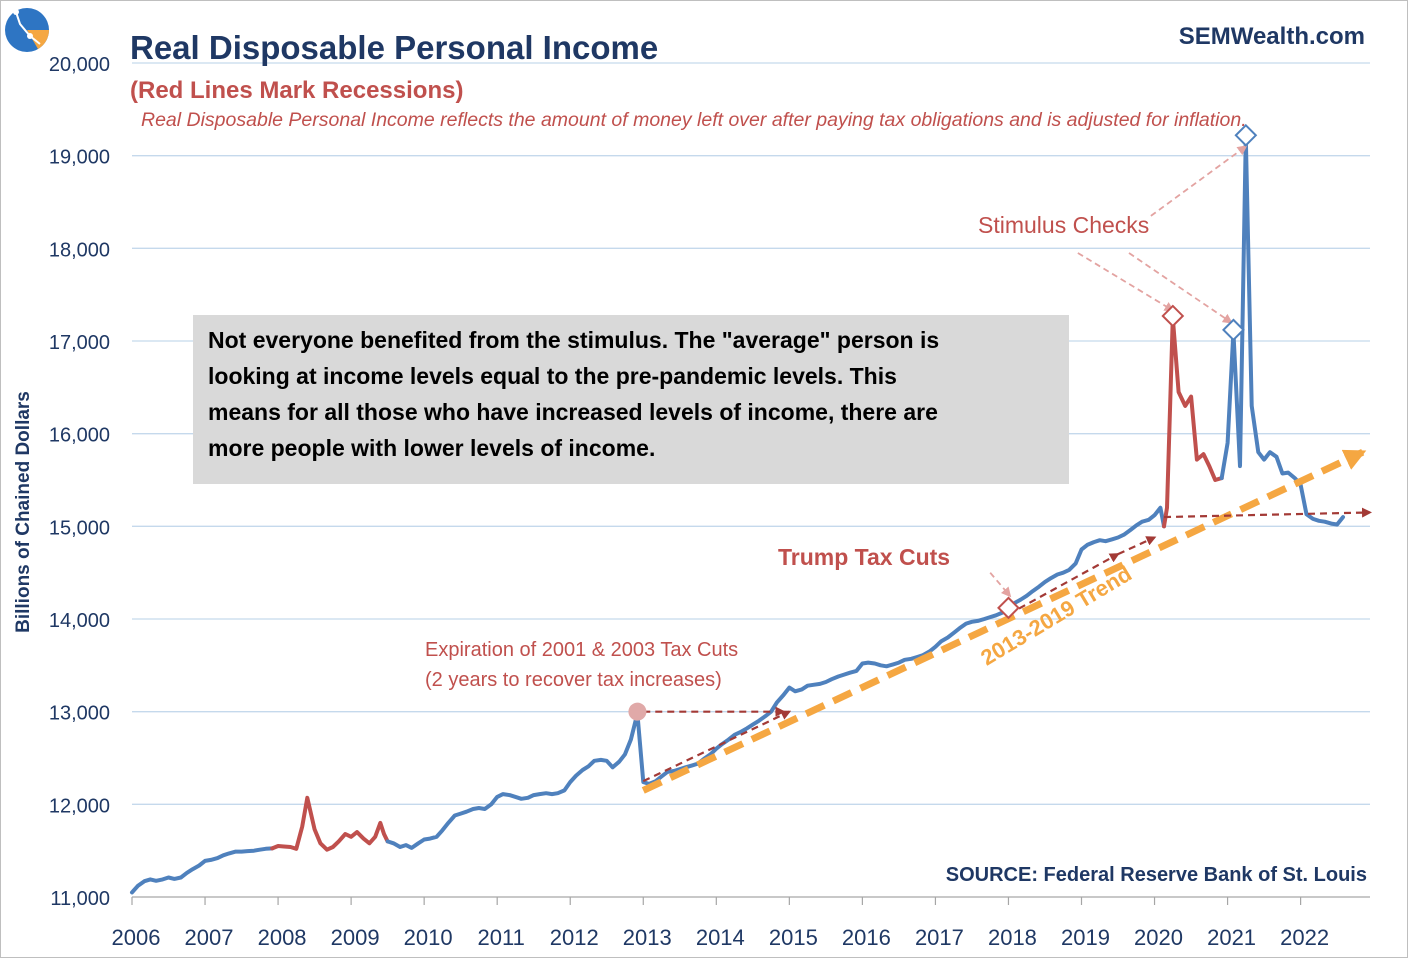 This screenshot has height=958, width=1408. What do you see at coordinates (355, 937) in the screenshot?
I see `x-tick-label: 2009` at bounding box center [355, 937].